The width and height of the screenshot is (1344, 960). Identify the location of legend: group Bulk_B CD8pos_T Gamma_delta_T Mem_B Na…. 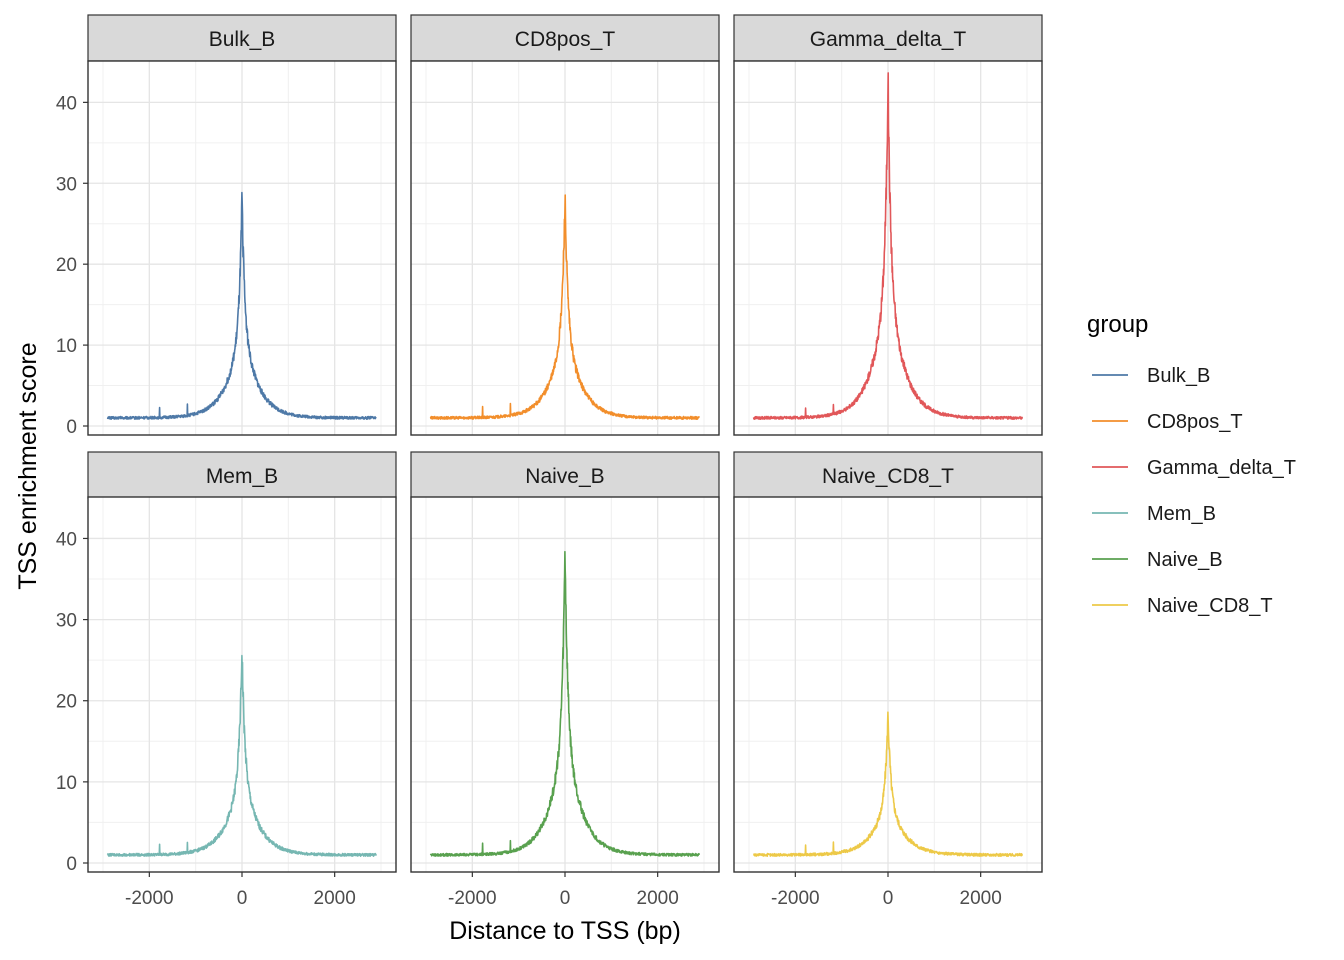
(1191, 464).